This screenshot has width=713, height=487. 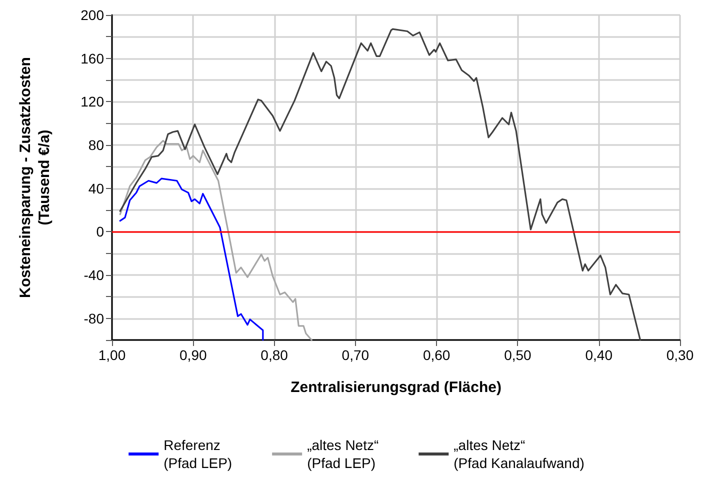 What do you see at coordinates (96, 145) in the screenshot?
I see `y-tick-label: 80` at bounding box center [96, 145].